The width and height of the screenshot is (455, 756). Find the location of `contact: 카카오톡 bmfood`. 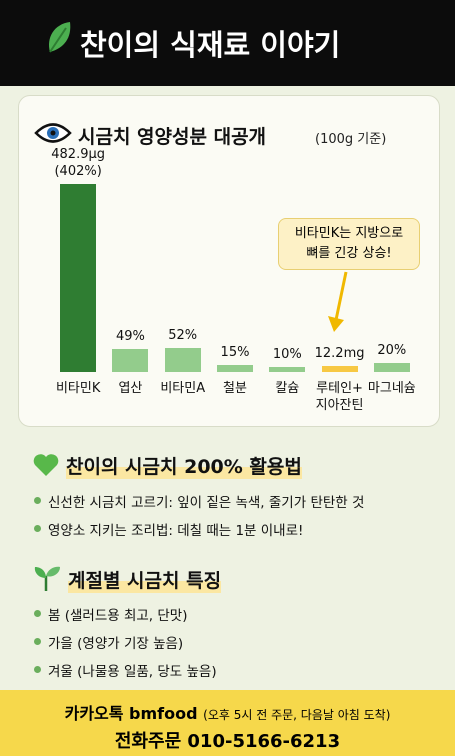

contact: 카카오톡 bmfood is located at coordinates (131, 713).